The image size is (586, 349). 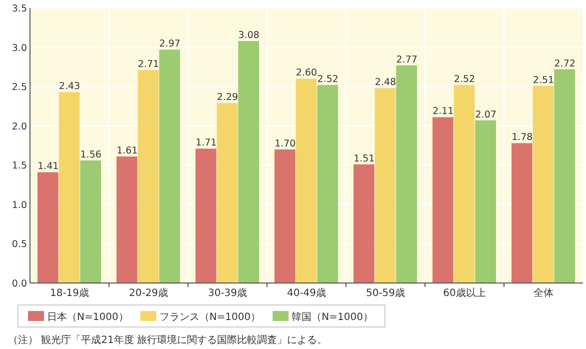 I want to click on data-label: 1.71, so click(x=206, y=143).